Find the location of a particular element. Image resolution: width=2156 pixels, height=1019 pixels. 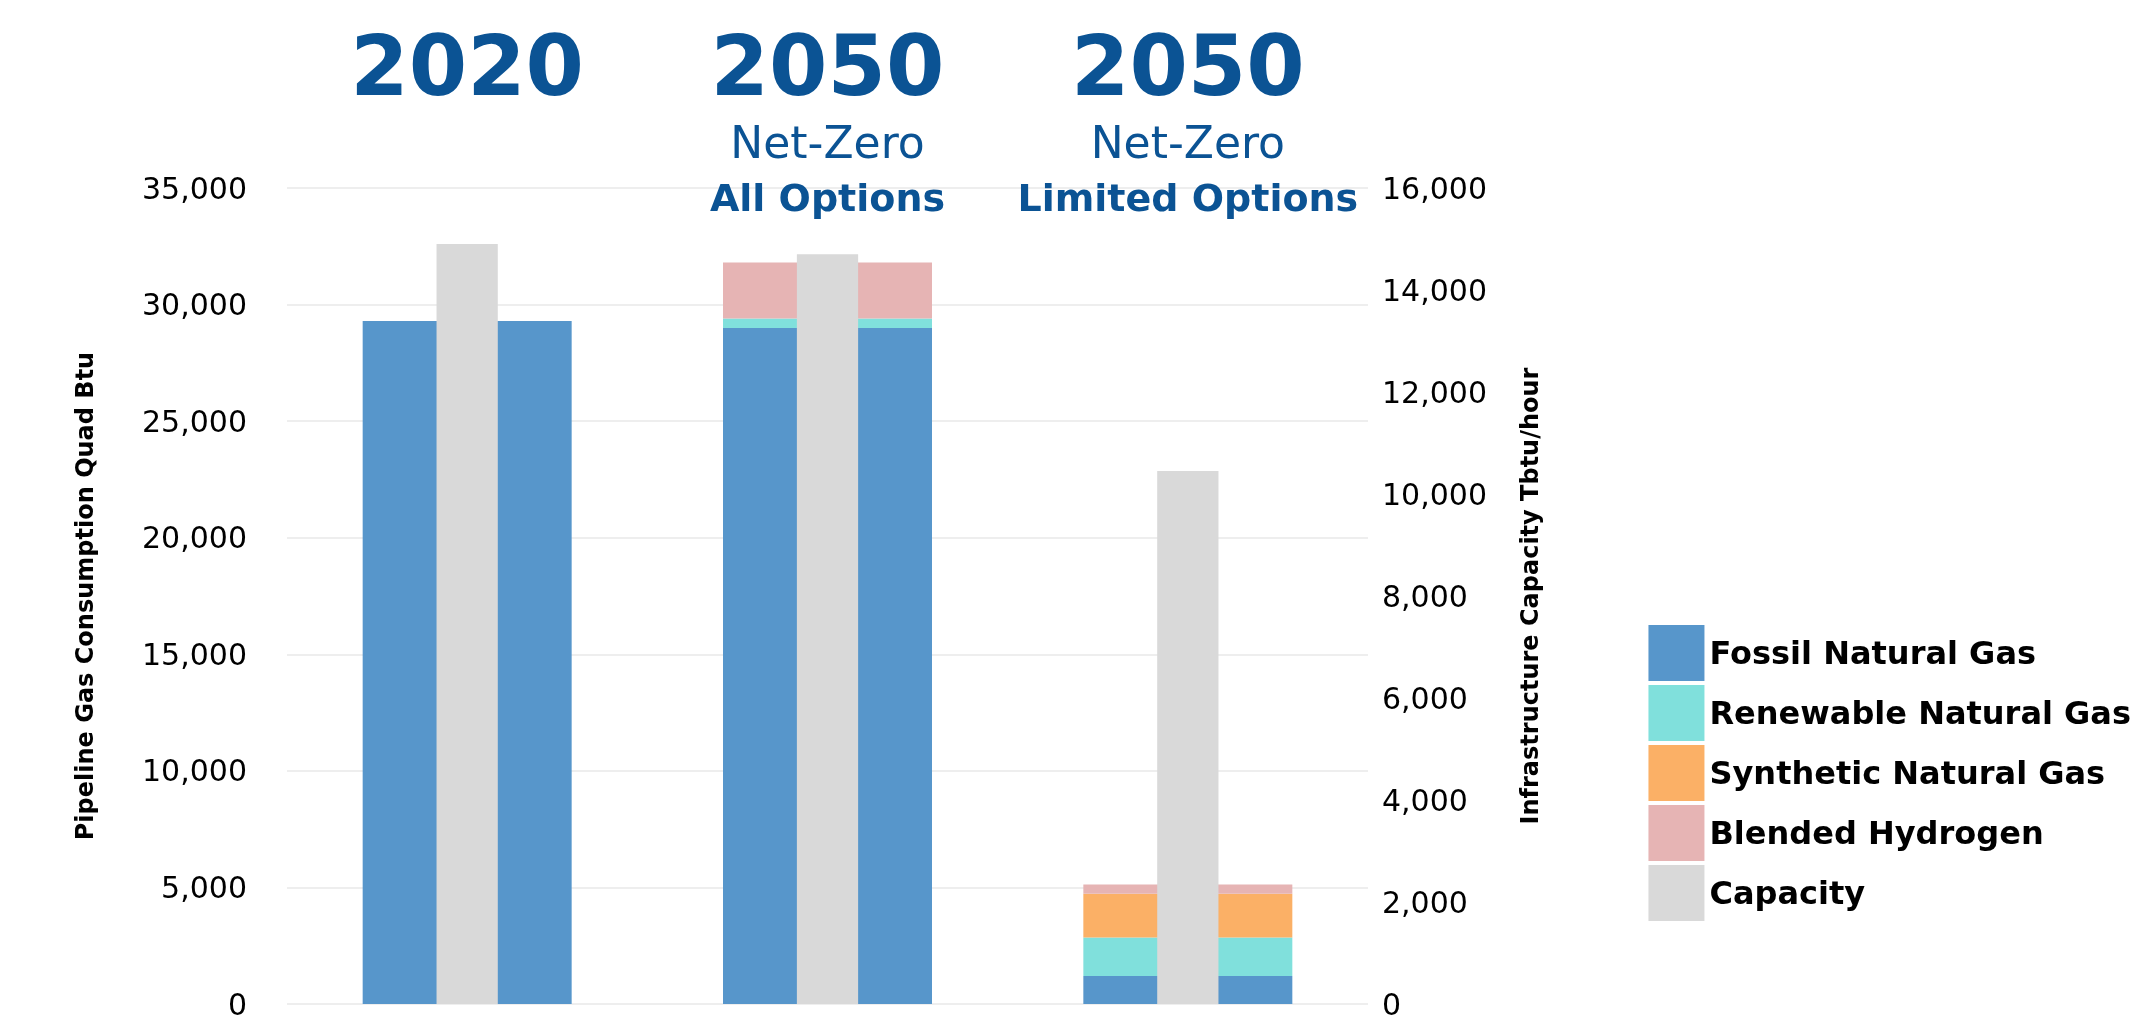

y-tick-label: 5,000 is located at coordinates (204, 887).